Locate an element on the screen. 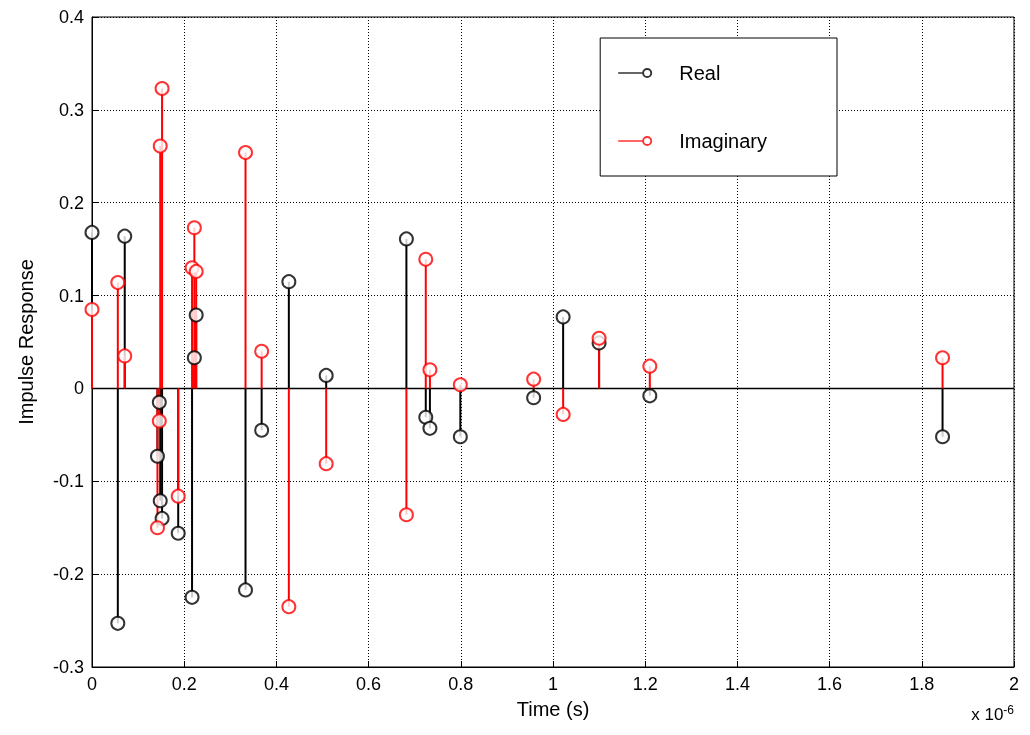 Image resolution: width=1030 pixels, height=735 pixels. x-tick-label: 0.8 is located at coordinates (461, 684).